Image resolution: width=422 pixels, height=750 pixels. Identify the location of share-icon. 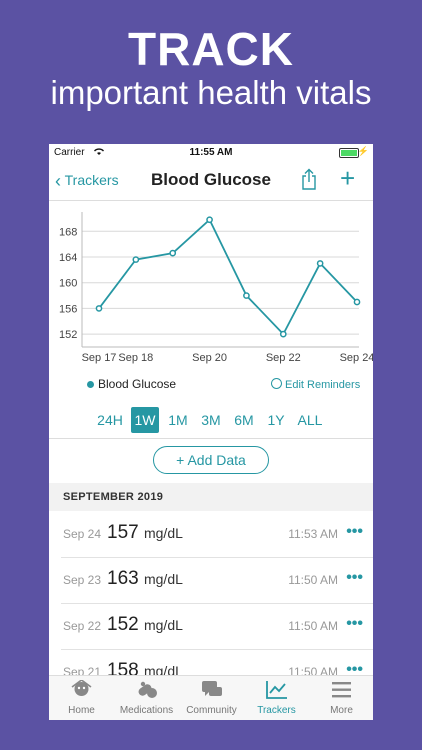
(309, 179).